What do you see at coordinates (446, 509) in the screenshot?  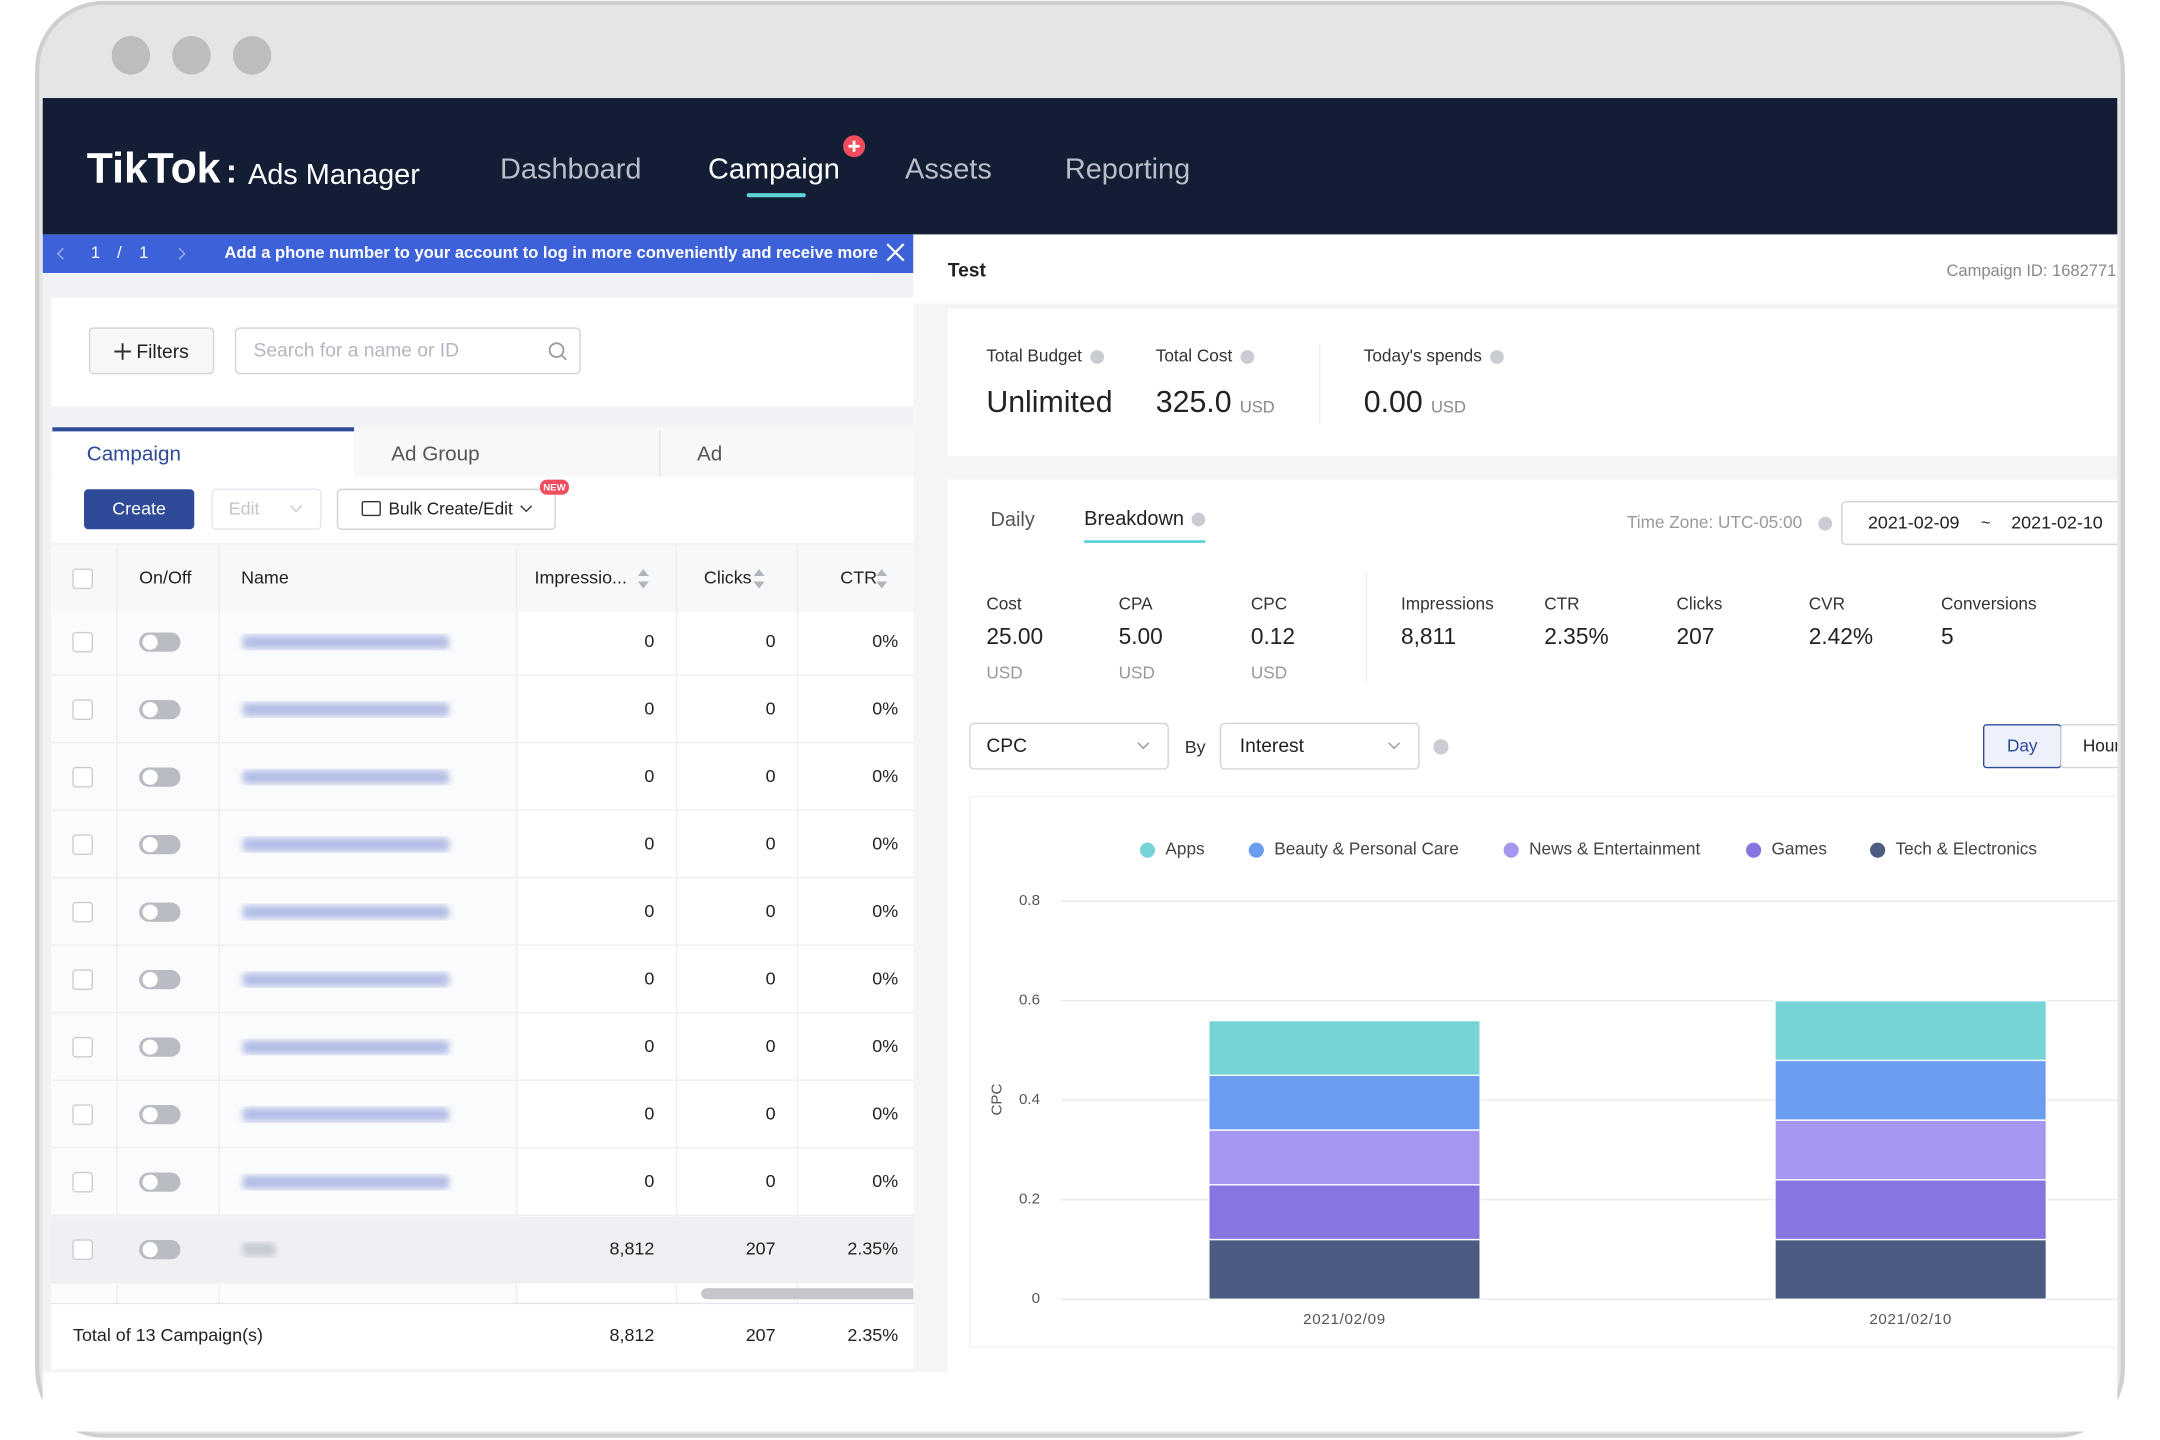 I see `bulk-button` at bounding box center [446, 509].